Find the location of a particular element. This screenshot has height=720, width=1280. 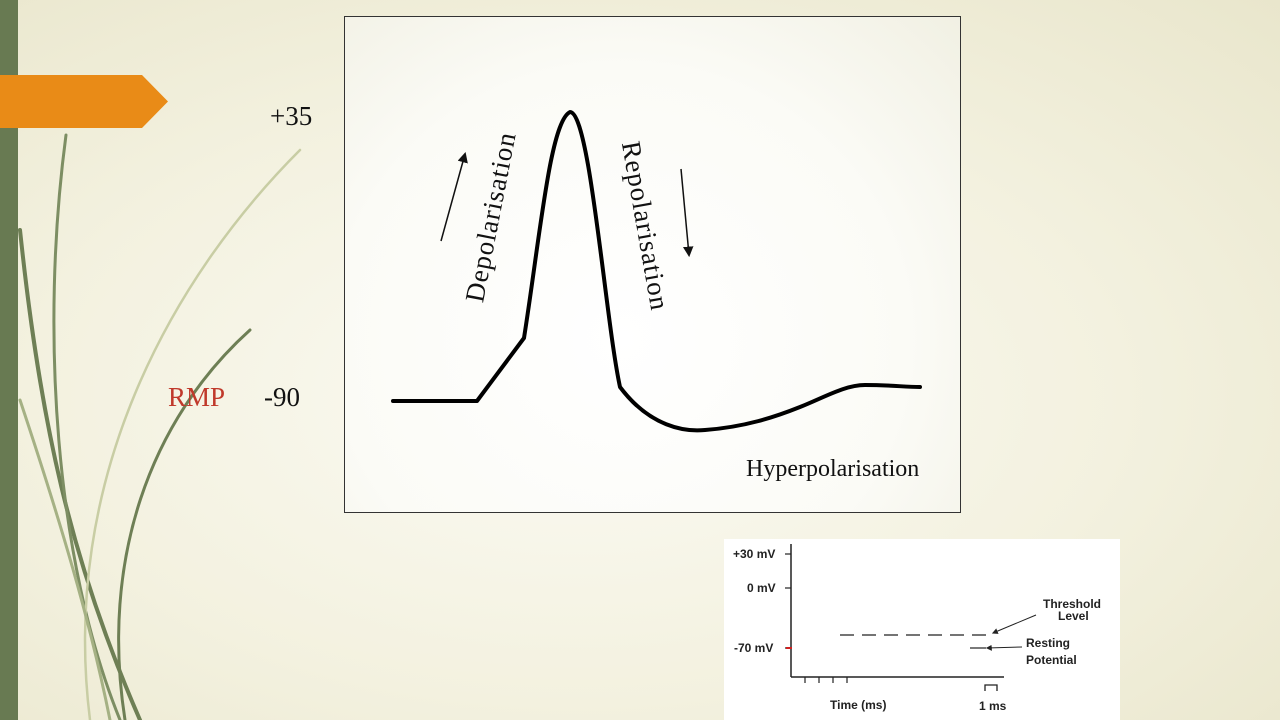

mini-resting-label-line1: Resting is located at coordinates (1048, 643).